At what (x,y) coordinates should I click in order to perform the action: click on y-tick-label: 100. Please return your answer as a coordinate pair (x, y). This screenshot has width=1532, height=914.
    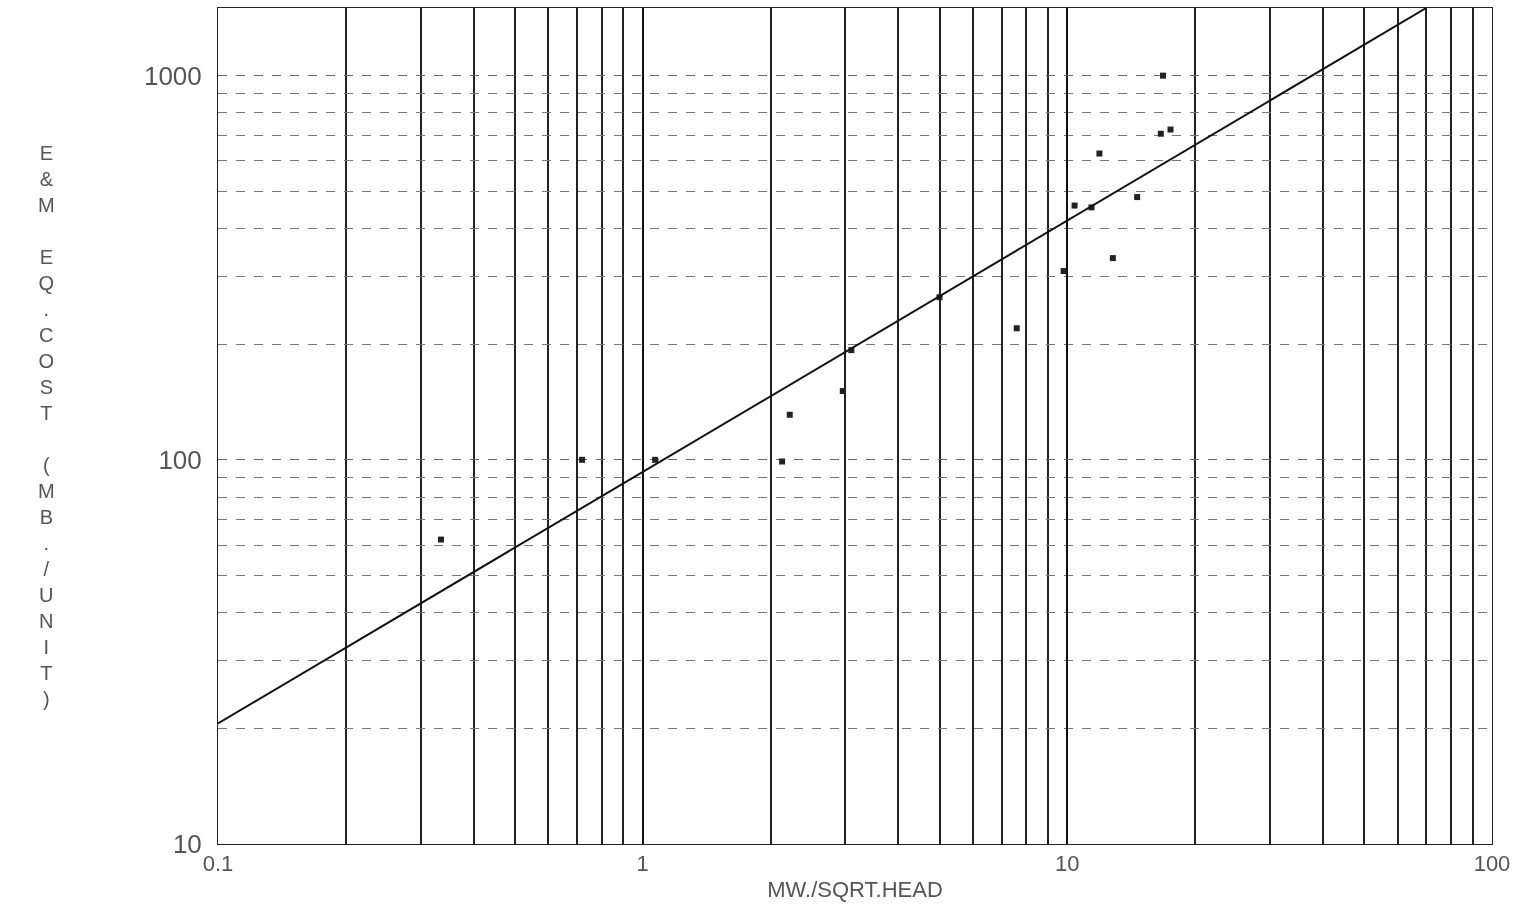
    Looking at the image, I should click on (180, 459).